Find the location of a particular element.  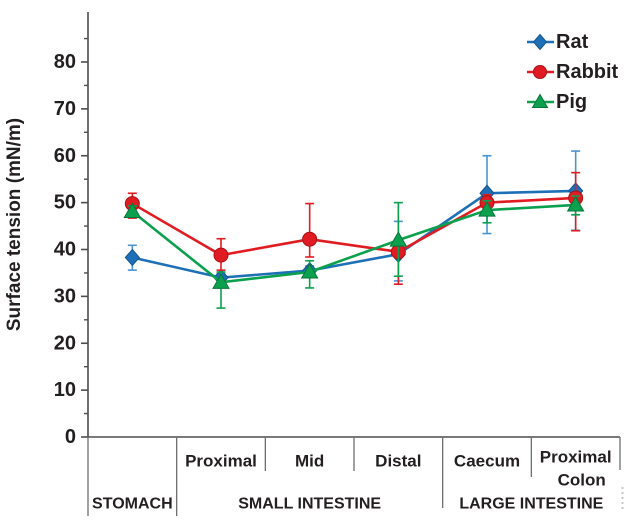

legend-label: Pig is located at coordinates (571, 102).